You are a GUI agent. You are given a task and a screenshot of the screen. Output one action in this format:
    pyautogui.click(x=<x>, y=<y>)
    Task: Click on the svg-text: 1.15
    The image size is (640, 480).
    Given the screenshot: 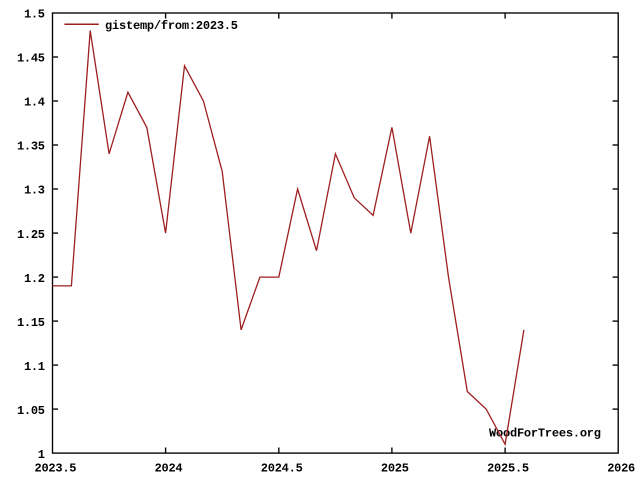 What is the action you would take?
    pyautogui.click(x=31, y=323)
    